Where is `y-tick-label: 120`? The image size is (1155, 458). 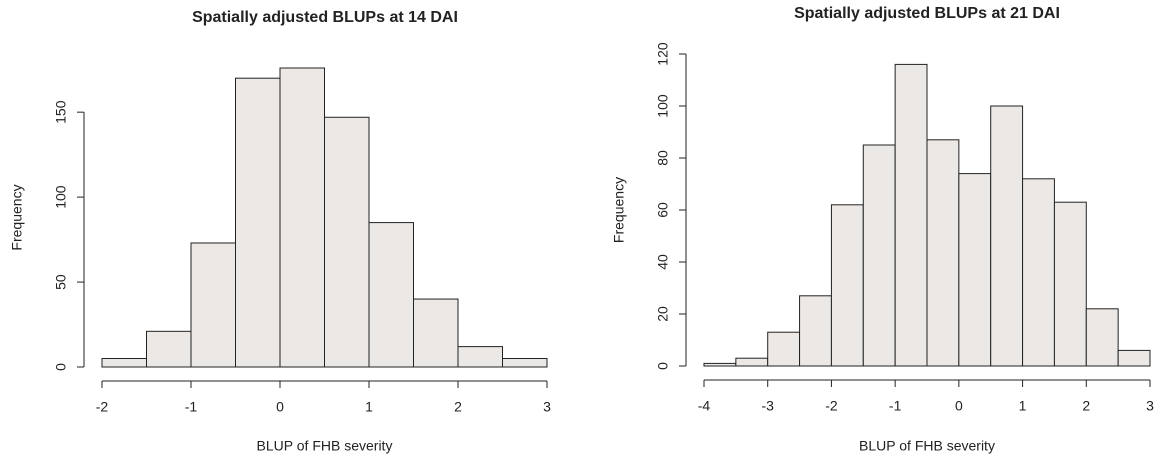
y-tick-label: 120 is located at coordinates (663, 54).